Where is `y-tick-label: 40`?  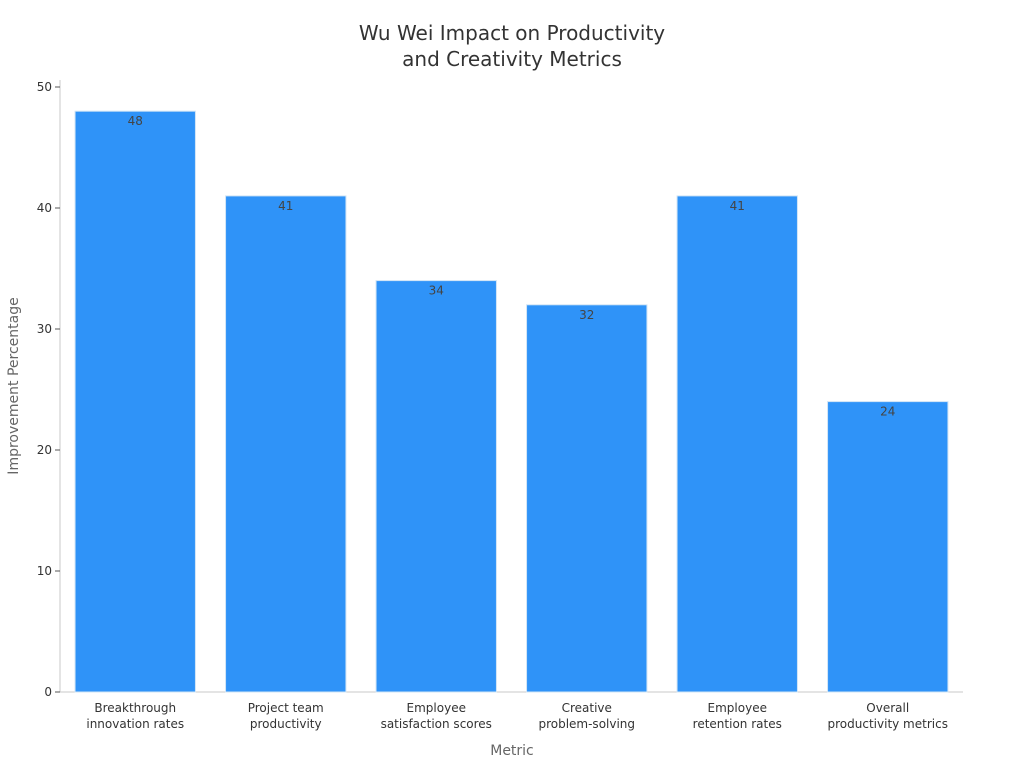
y-tick-label: 40 is located at coordinates (44, 208).